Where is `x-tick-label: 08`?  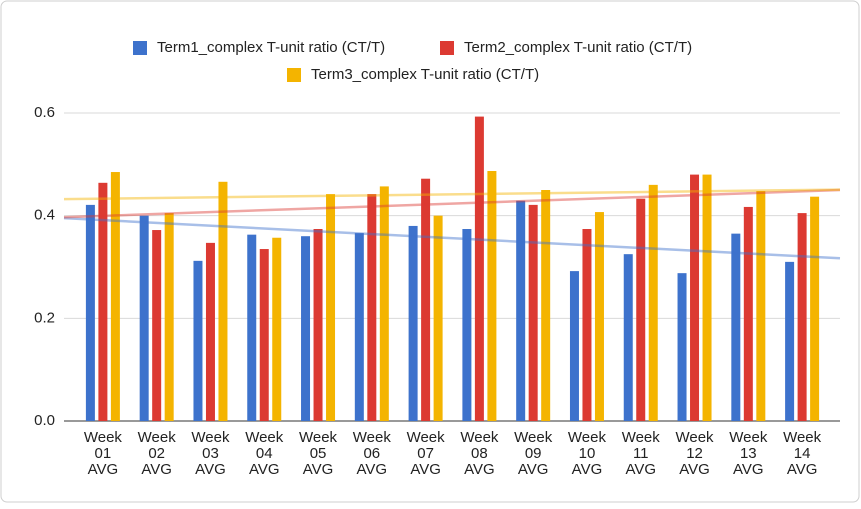
x-tick-label: 08 is located at coordinates (479, 453).